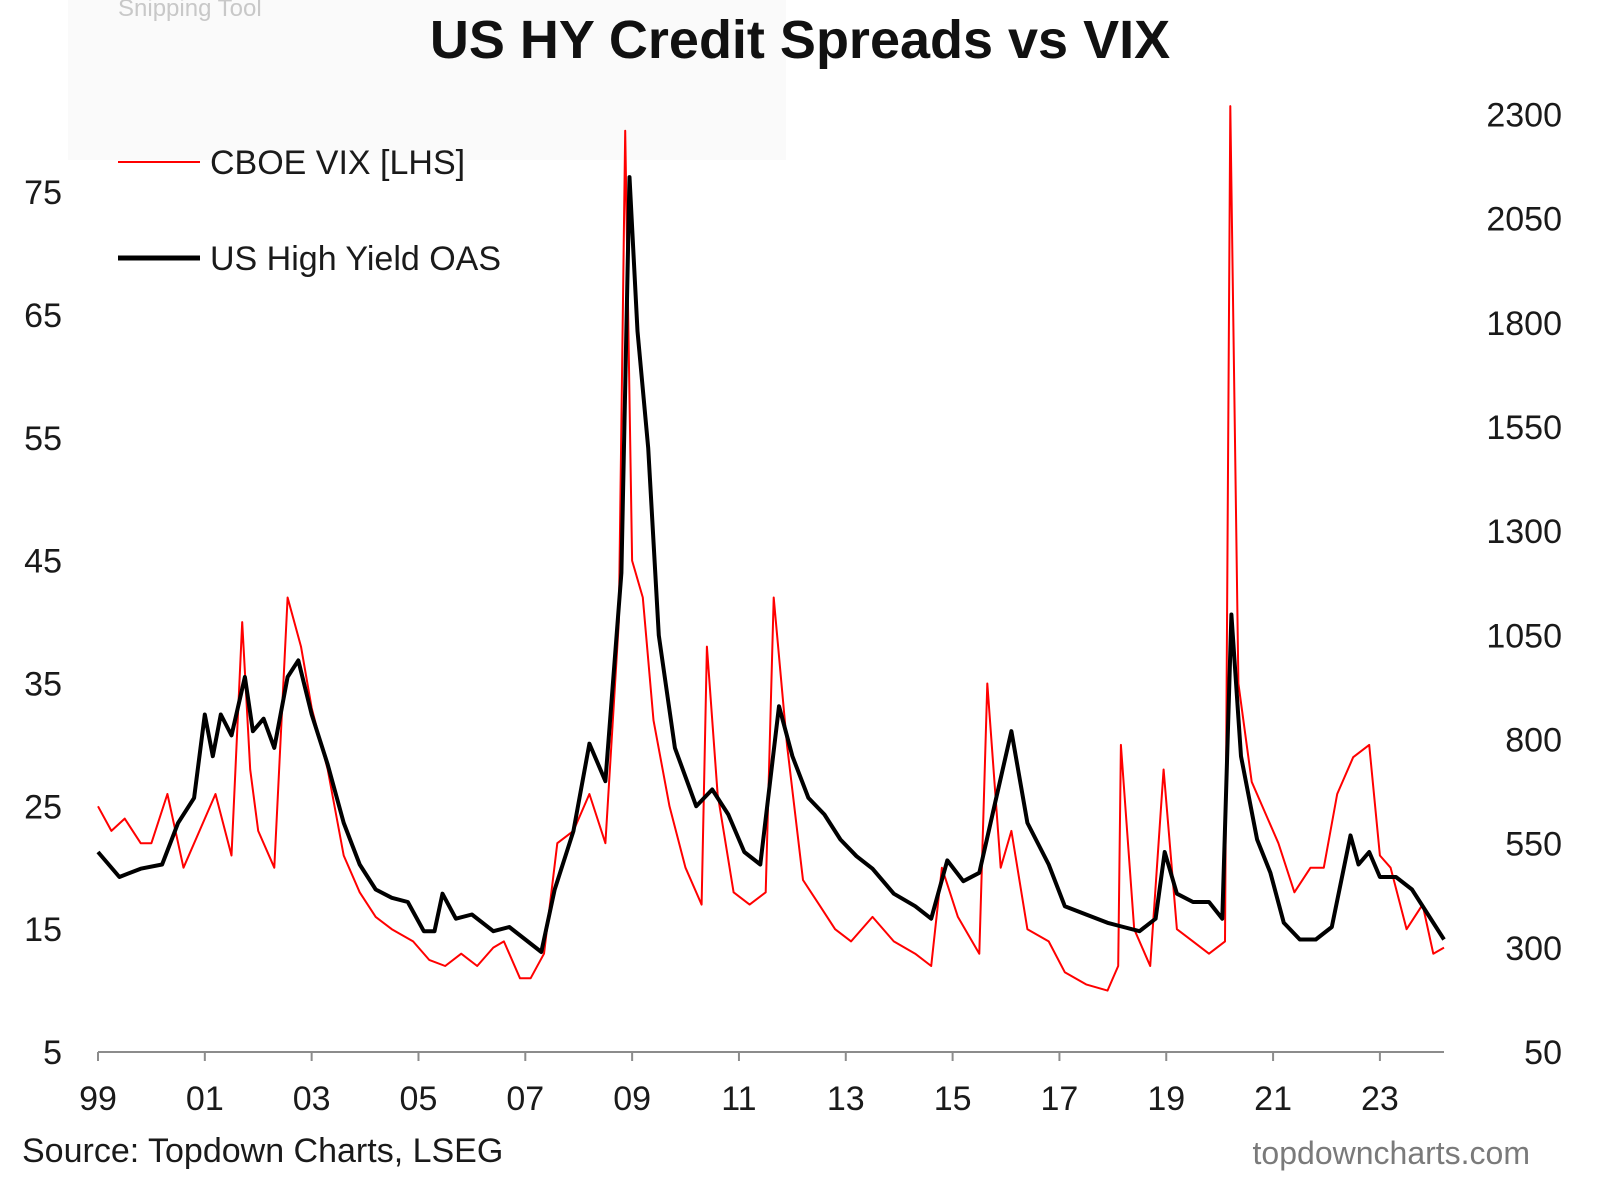 Image resolution: width=1600 pixels, height=1204 pixels. What do you see at coordinates (1524, 428) in the screenshot?
I see `y-right-tick-label: 1550` at bounding box center [1524, 428].